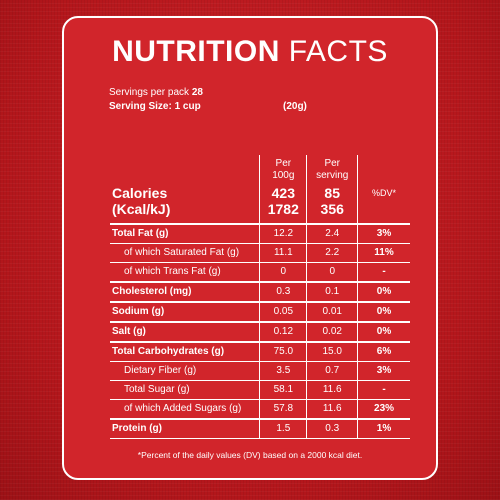 The height and width of the screenshot is (500, 500). I want to click on table-header-row: Per 100g Per serving, so click(260, 170).